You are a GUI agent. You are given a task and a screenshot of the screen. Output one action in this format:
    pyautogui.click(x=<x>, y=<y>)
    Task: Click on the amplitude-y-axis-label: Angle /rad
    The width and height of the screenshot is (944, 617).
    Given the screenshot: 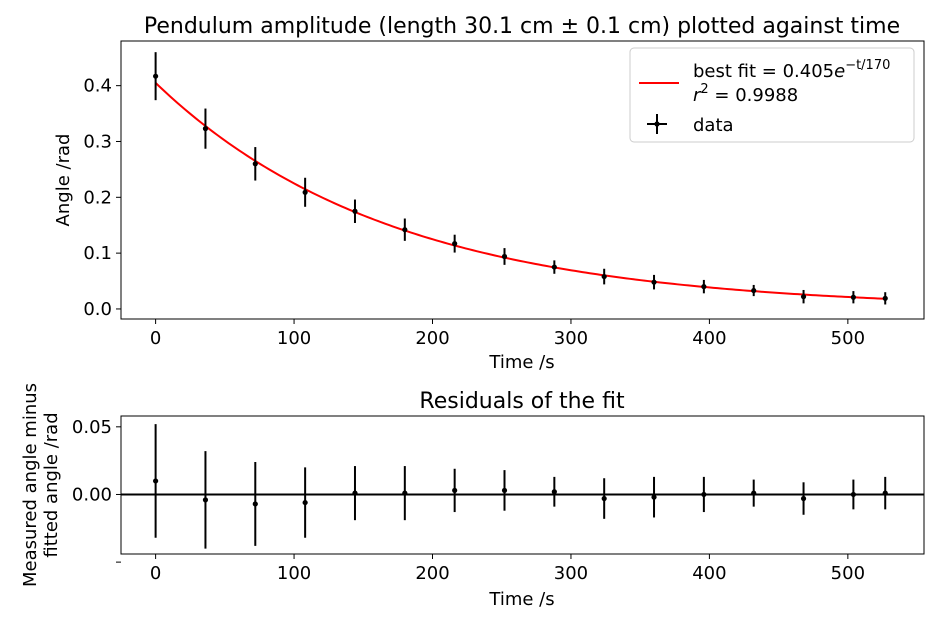 What is the action you would take?
    pyautogui.click(x=63, y=180)
    